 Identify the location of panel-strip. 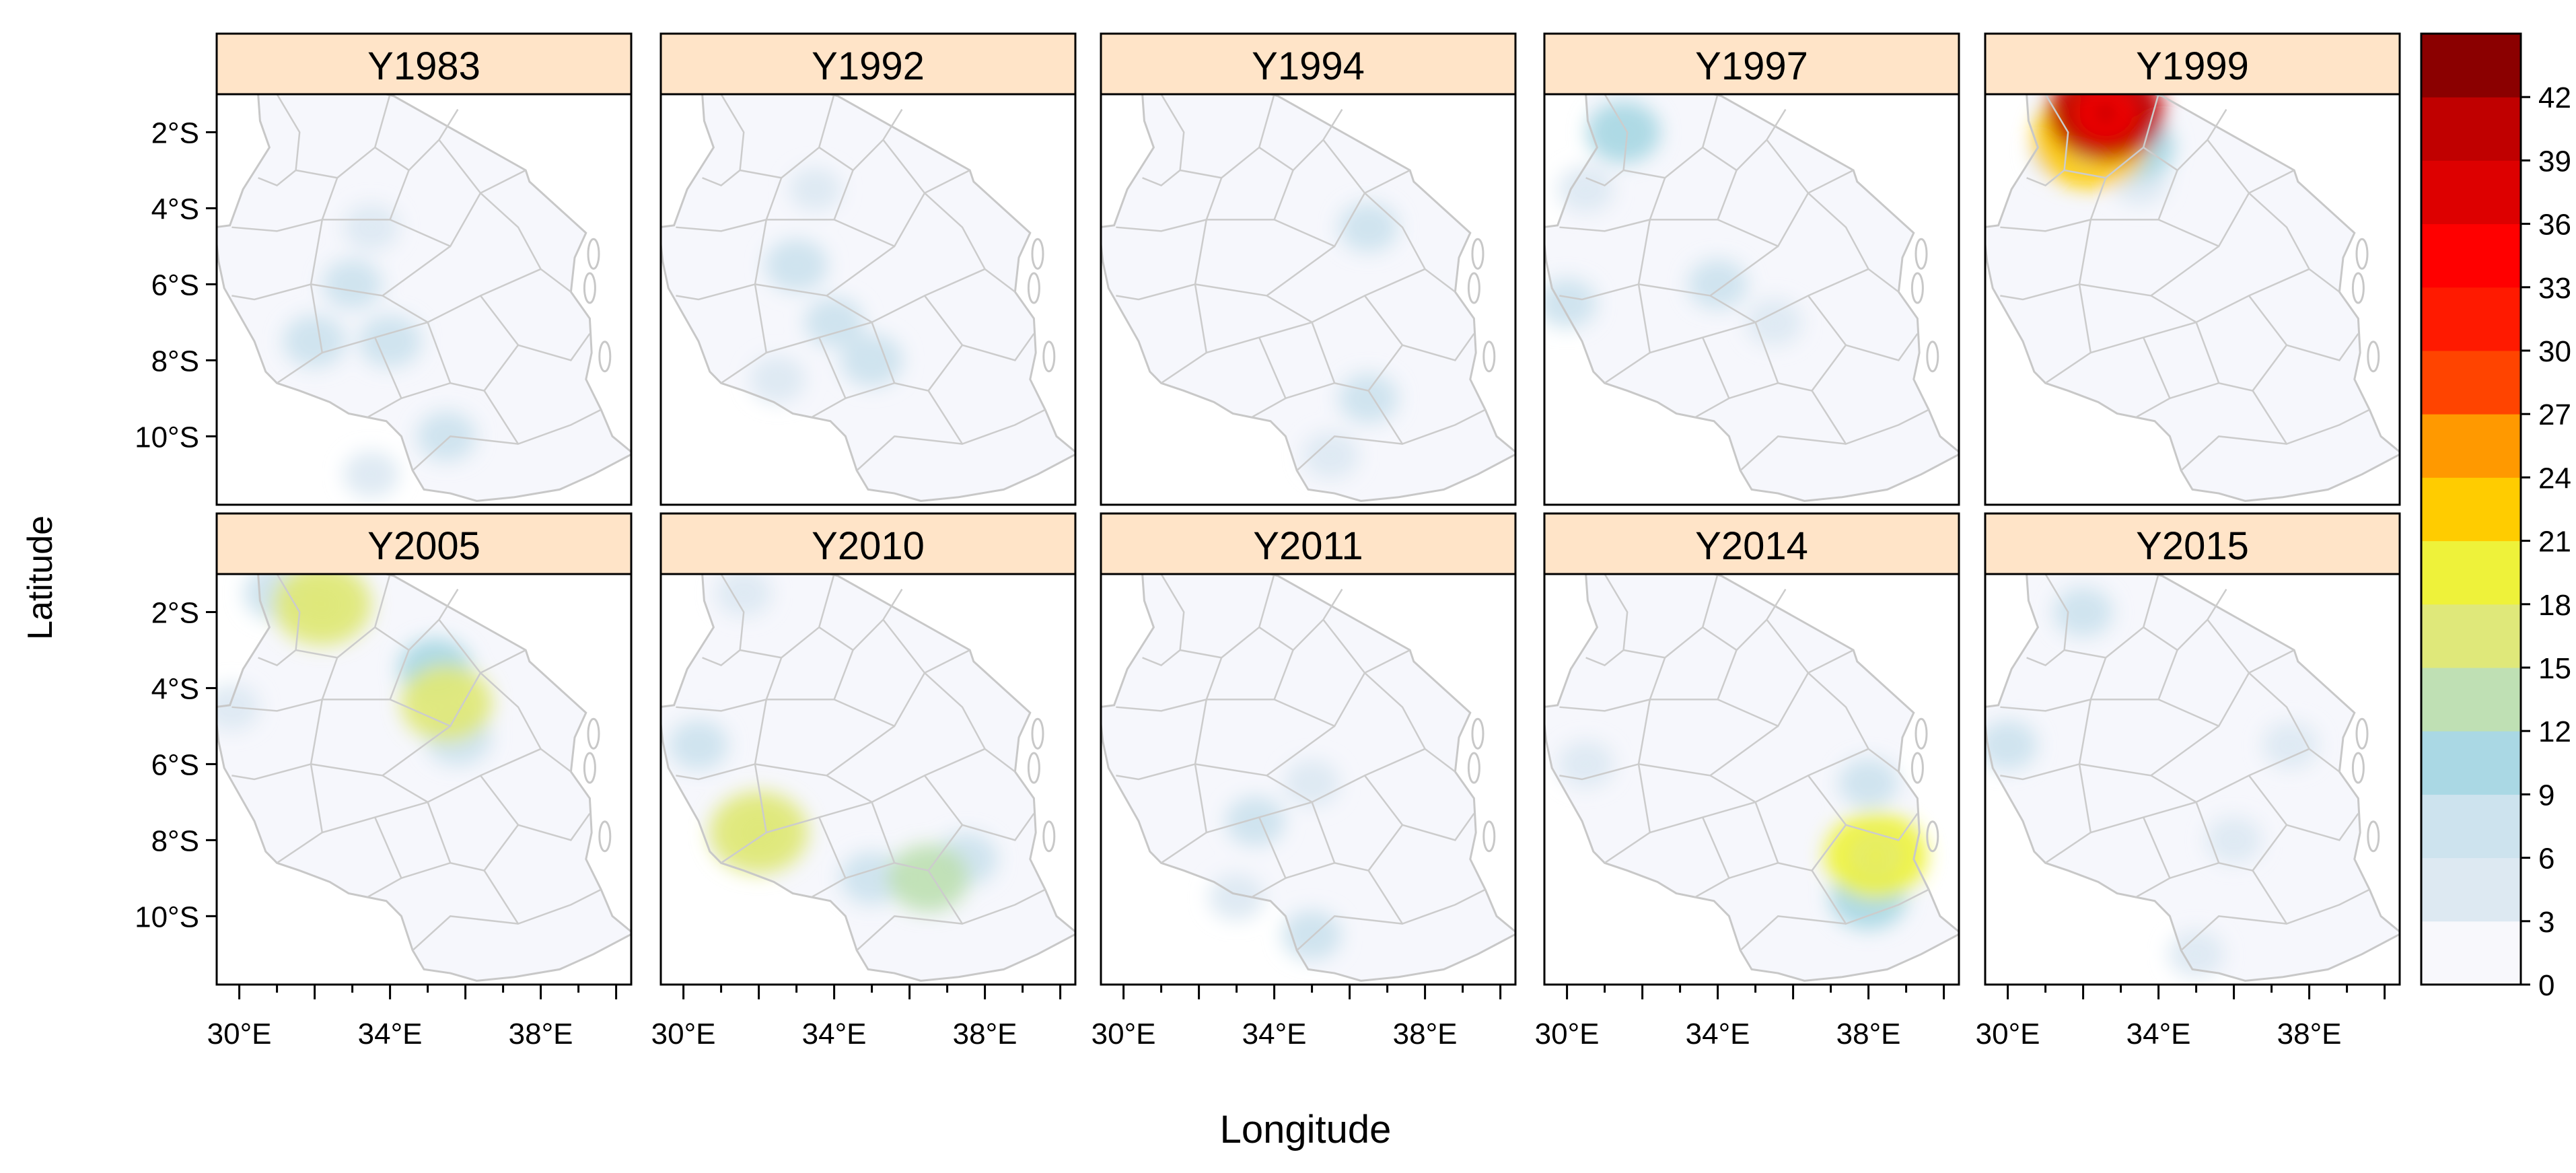
(868, 543).